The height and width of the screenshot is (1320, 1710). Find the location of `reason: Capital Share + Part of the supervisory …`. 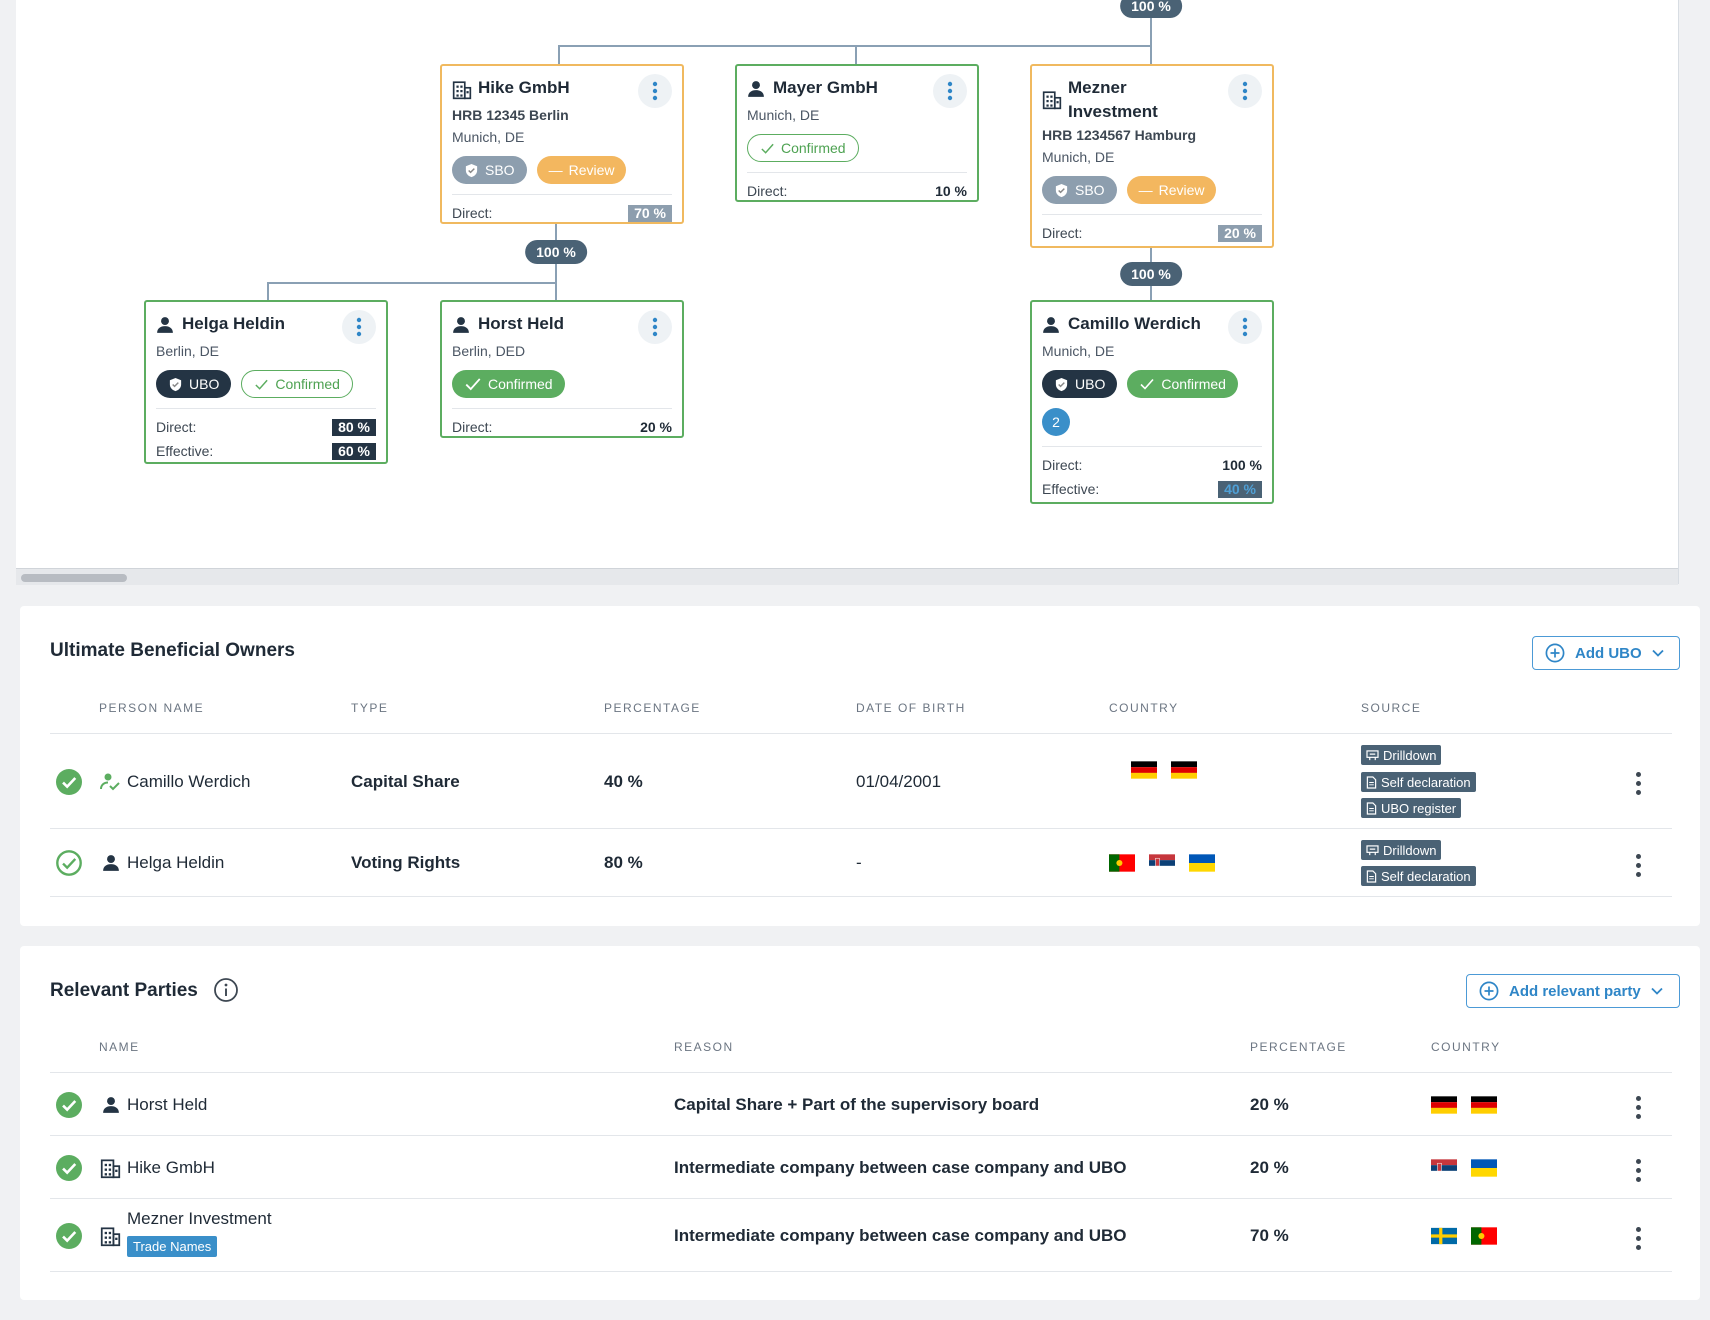

reason: Capital Share + Part of the supervisory … is located at coordinates (857, 1104).